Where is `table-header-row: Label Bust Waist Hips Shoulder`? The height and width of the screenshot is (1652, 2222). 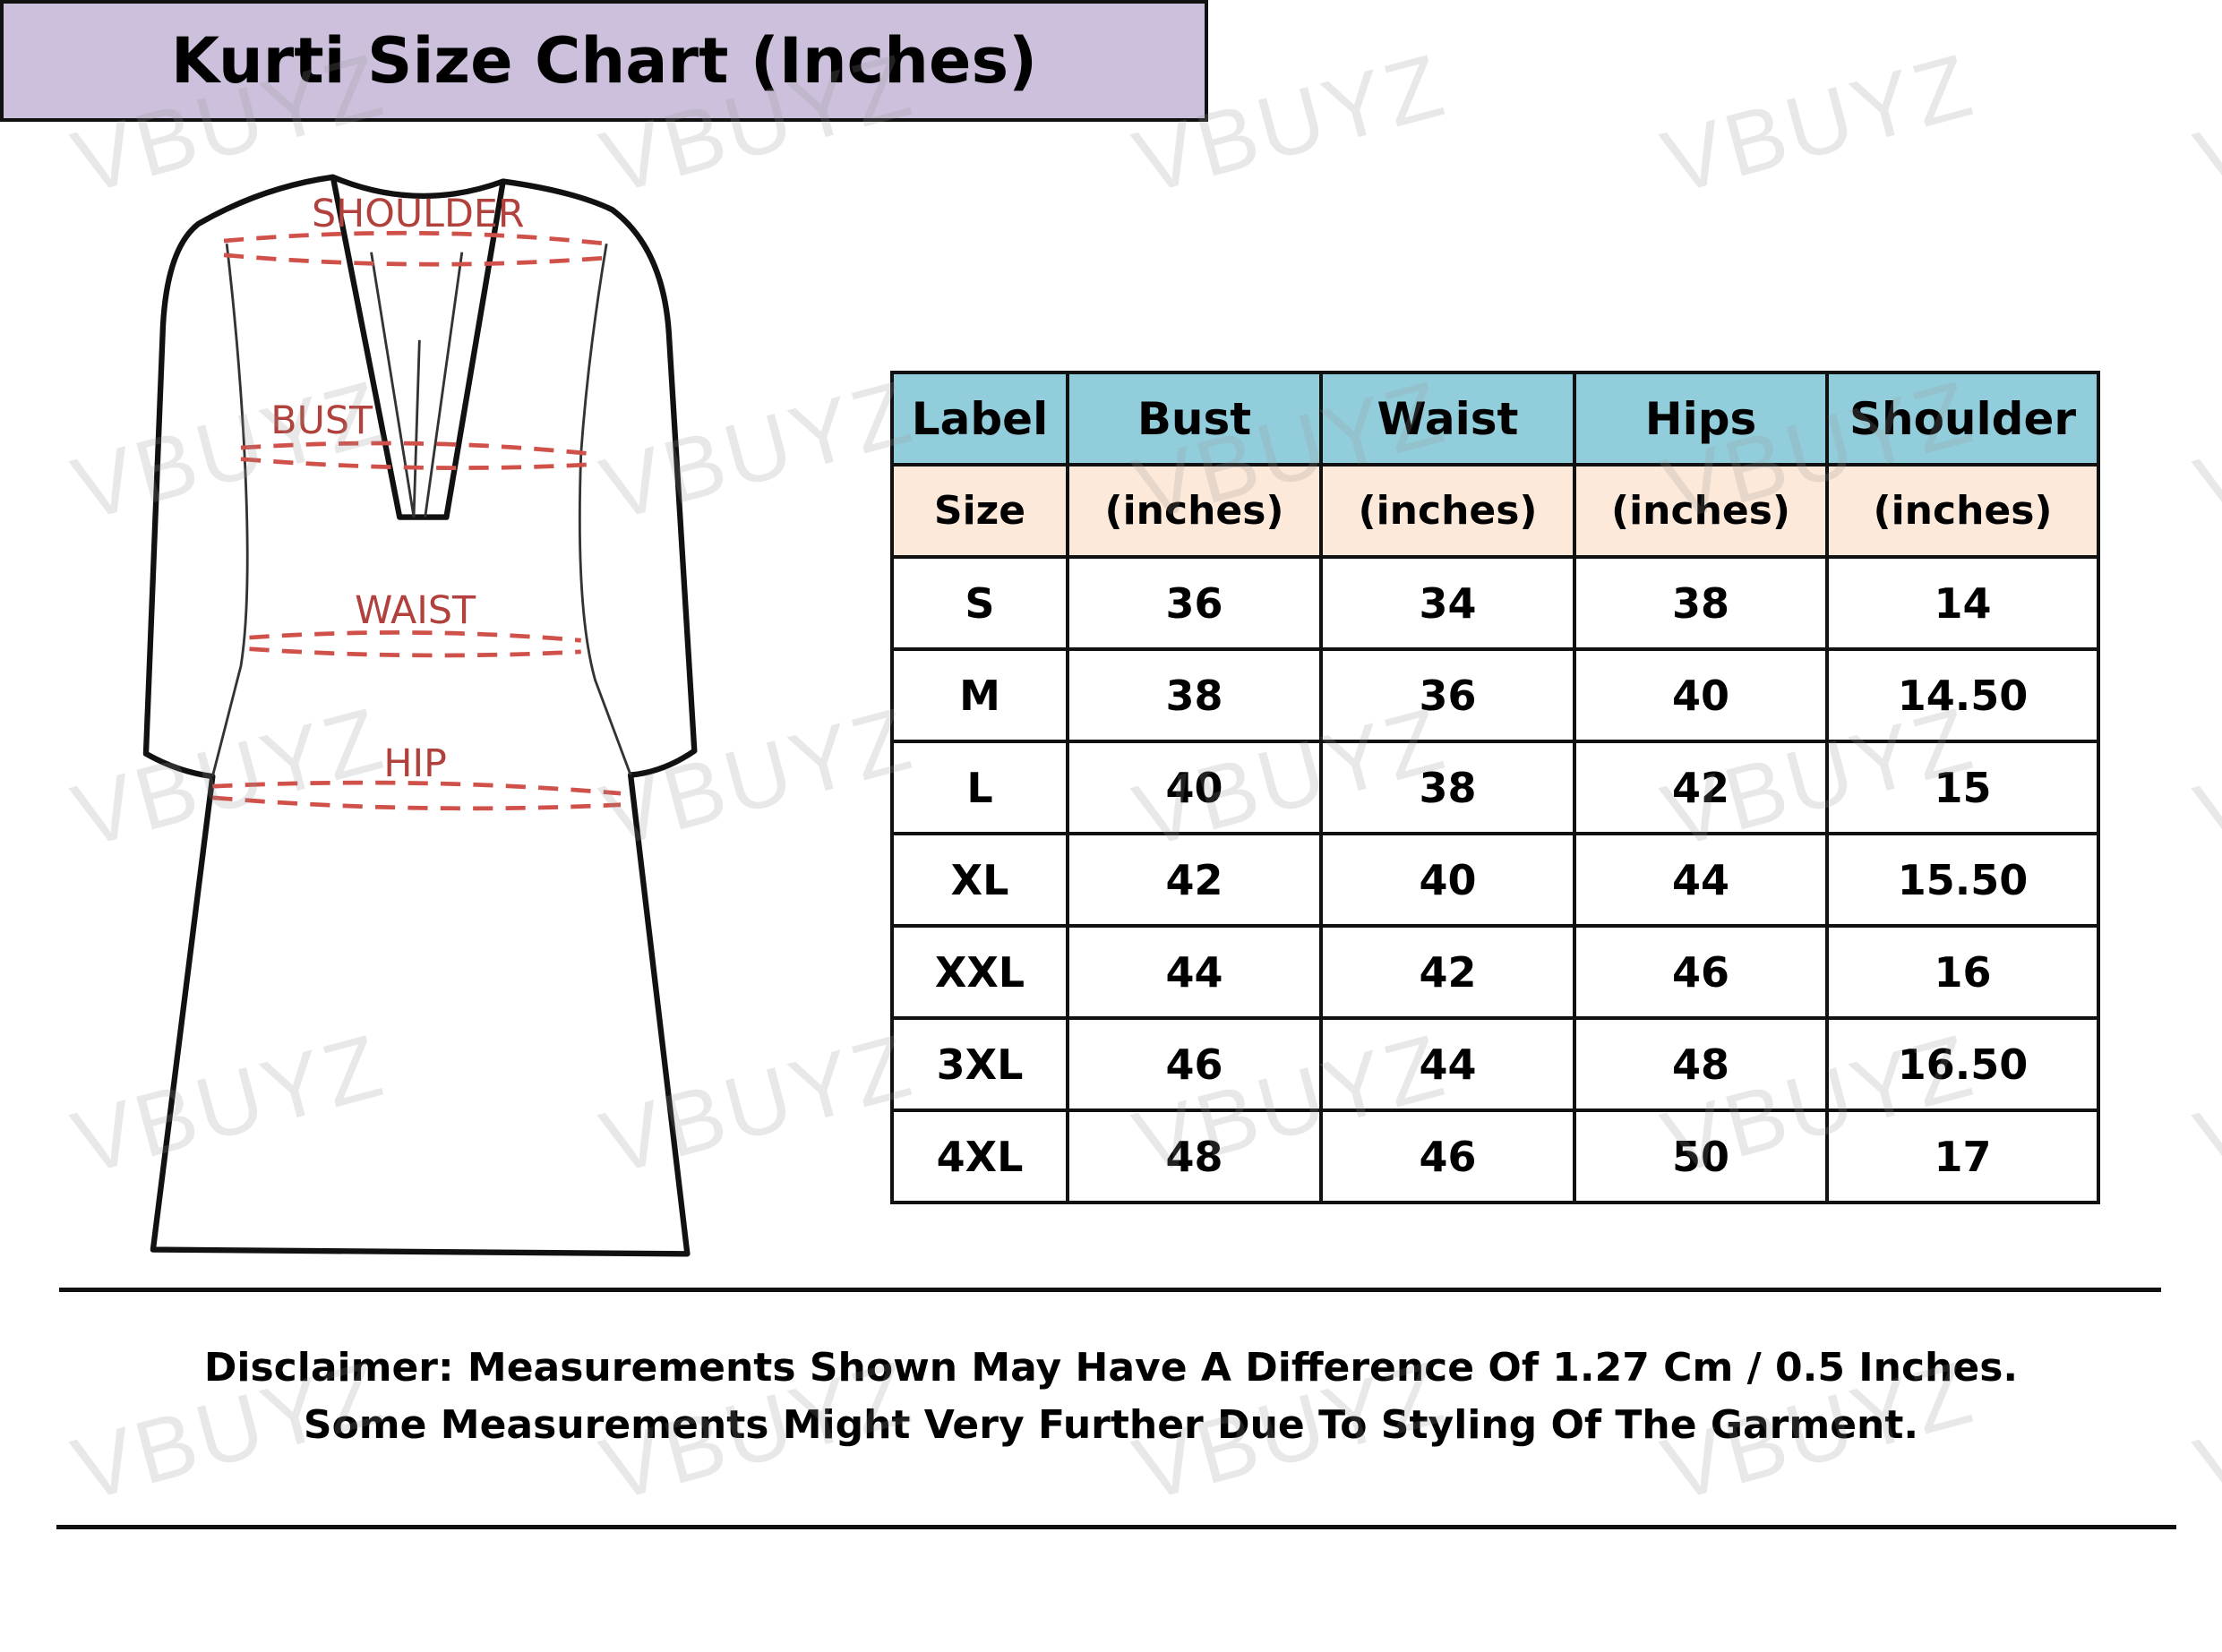
table-header-row: Label Bust Waist Hips Shoulder is located at coordinates (1495, 418).